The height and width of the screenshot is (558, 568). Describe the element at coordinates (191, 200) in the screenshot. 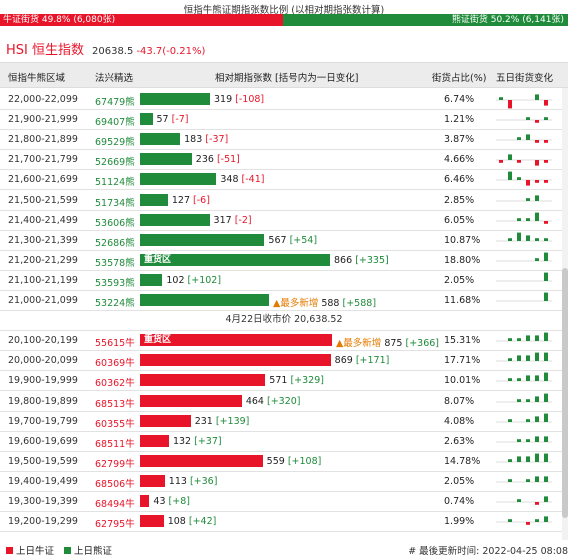

I see `volume-info: 127 [-6]` at that location.